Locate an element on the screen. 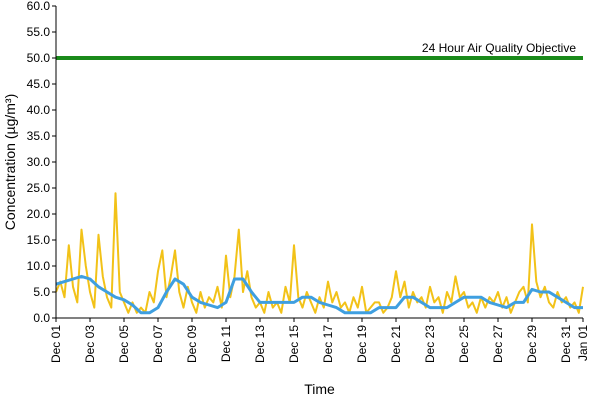 This screenshot has height=400, width=600. x-tick-label: Dec 25 is located at coordinates (464, 344).